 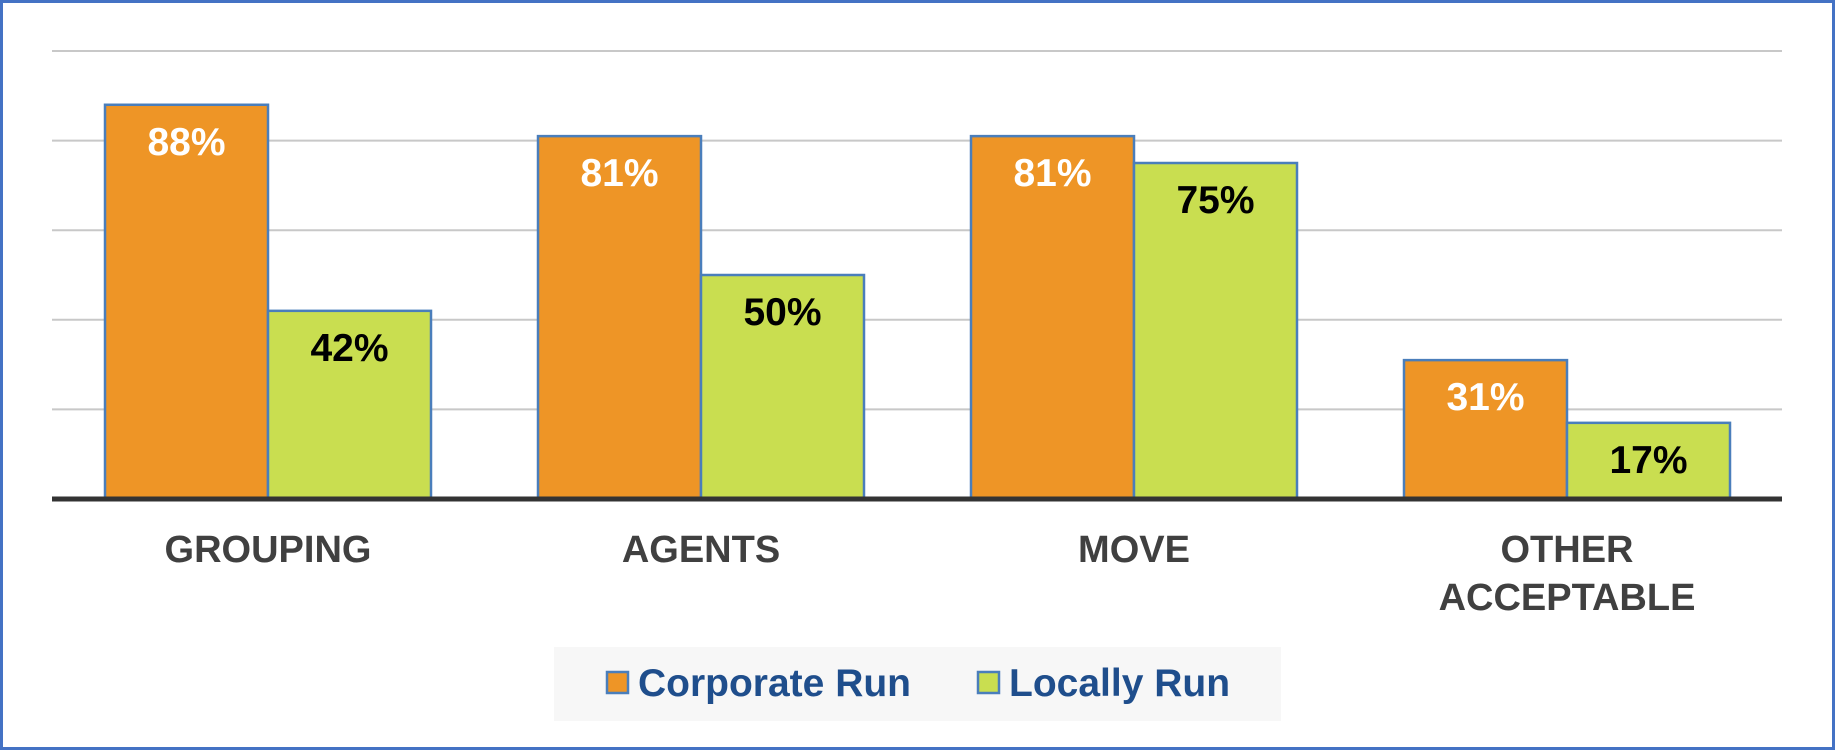 What do you see at coordinates (186, 142) in the screenshot?
I see `data-label-corporate-run-grouping: 88%` at bounding box center [186, 142].